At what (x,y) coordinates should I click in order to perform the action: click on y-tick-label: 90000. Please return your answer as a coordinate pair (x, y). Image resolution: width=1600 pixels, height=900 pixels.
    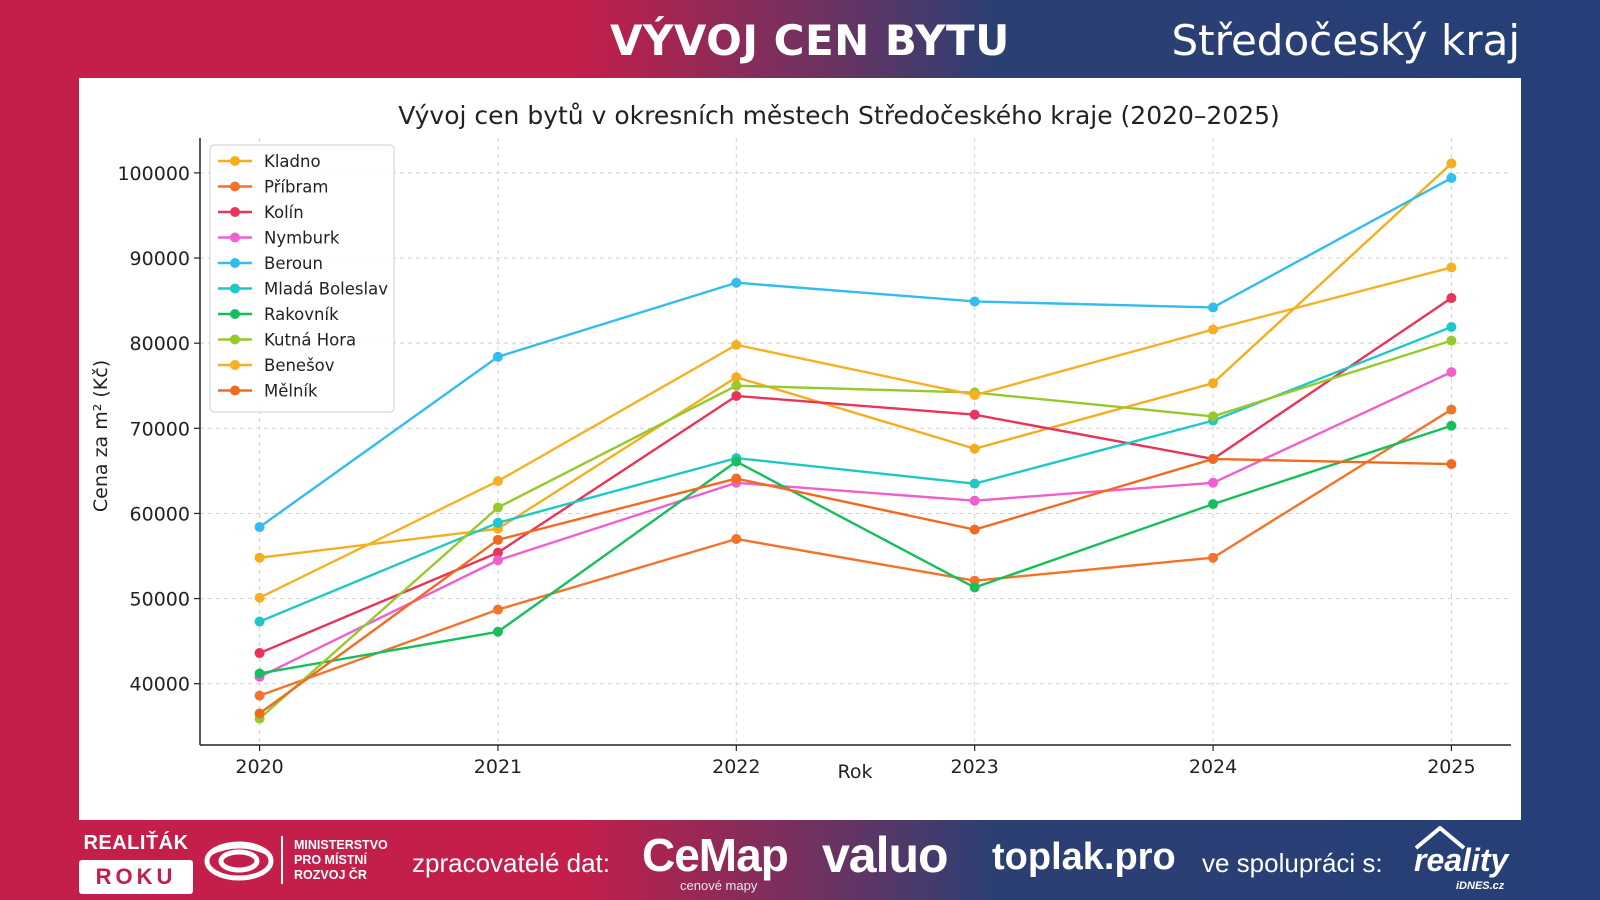
    Looking at the image, I should click on (160, 259).